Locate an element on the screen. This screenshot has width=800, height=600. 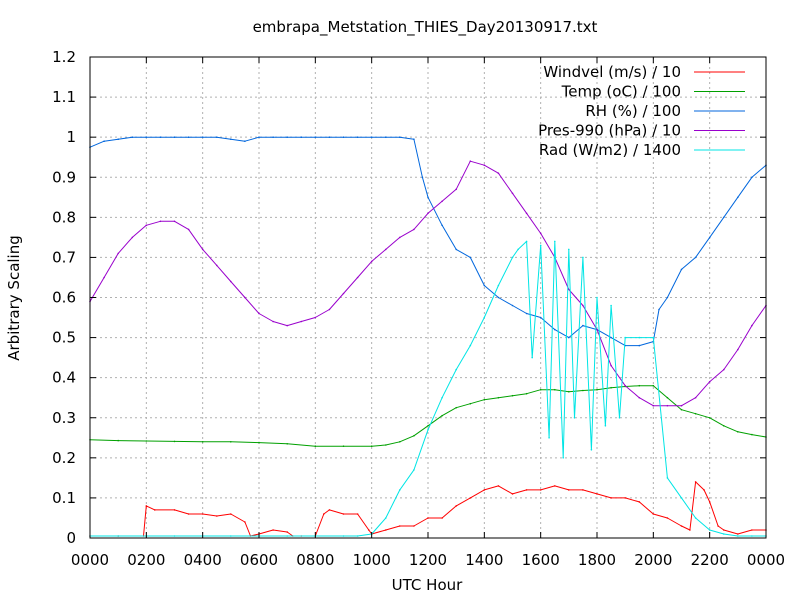
legend-label: RH (%) / 100 is located at coordinates (633, 111).